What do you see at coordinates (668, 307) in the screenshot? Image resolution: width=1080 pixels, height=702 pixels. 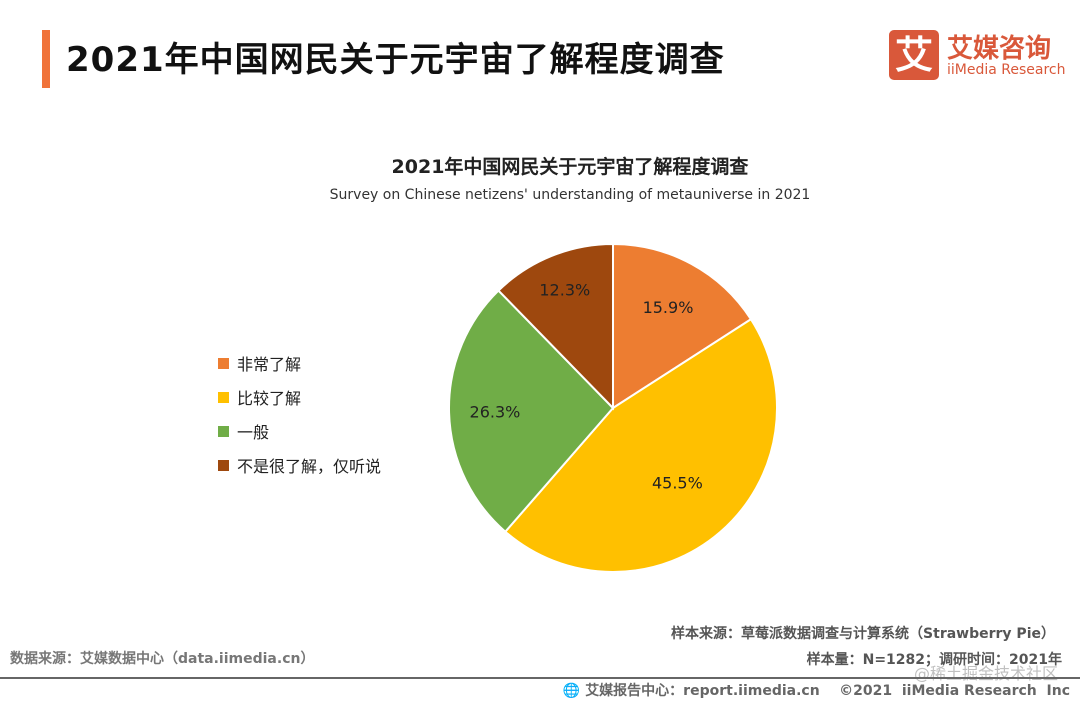 I see `data-label: 15.9%` at bounding box center [668, 307].